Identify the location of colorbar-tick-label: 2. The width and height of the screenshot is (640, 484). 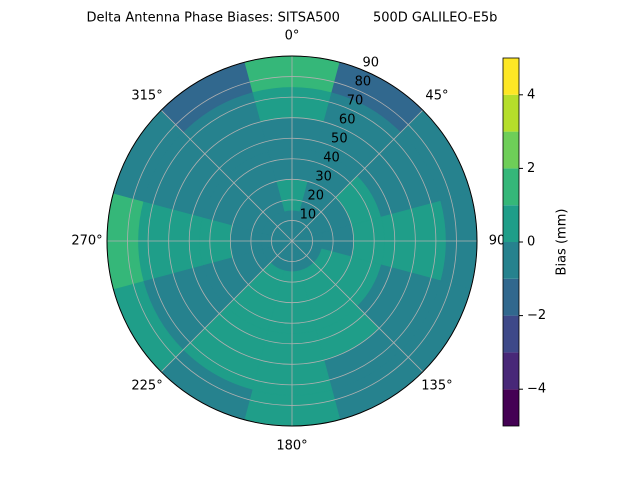
(531, 168).